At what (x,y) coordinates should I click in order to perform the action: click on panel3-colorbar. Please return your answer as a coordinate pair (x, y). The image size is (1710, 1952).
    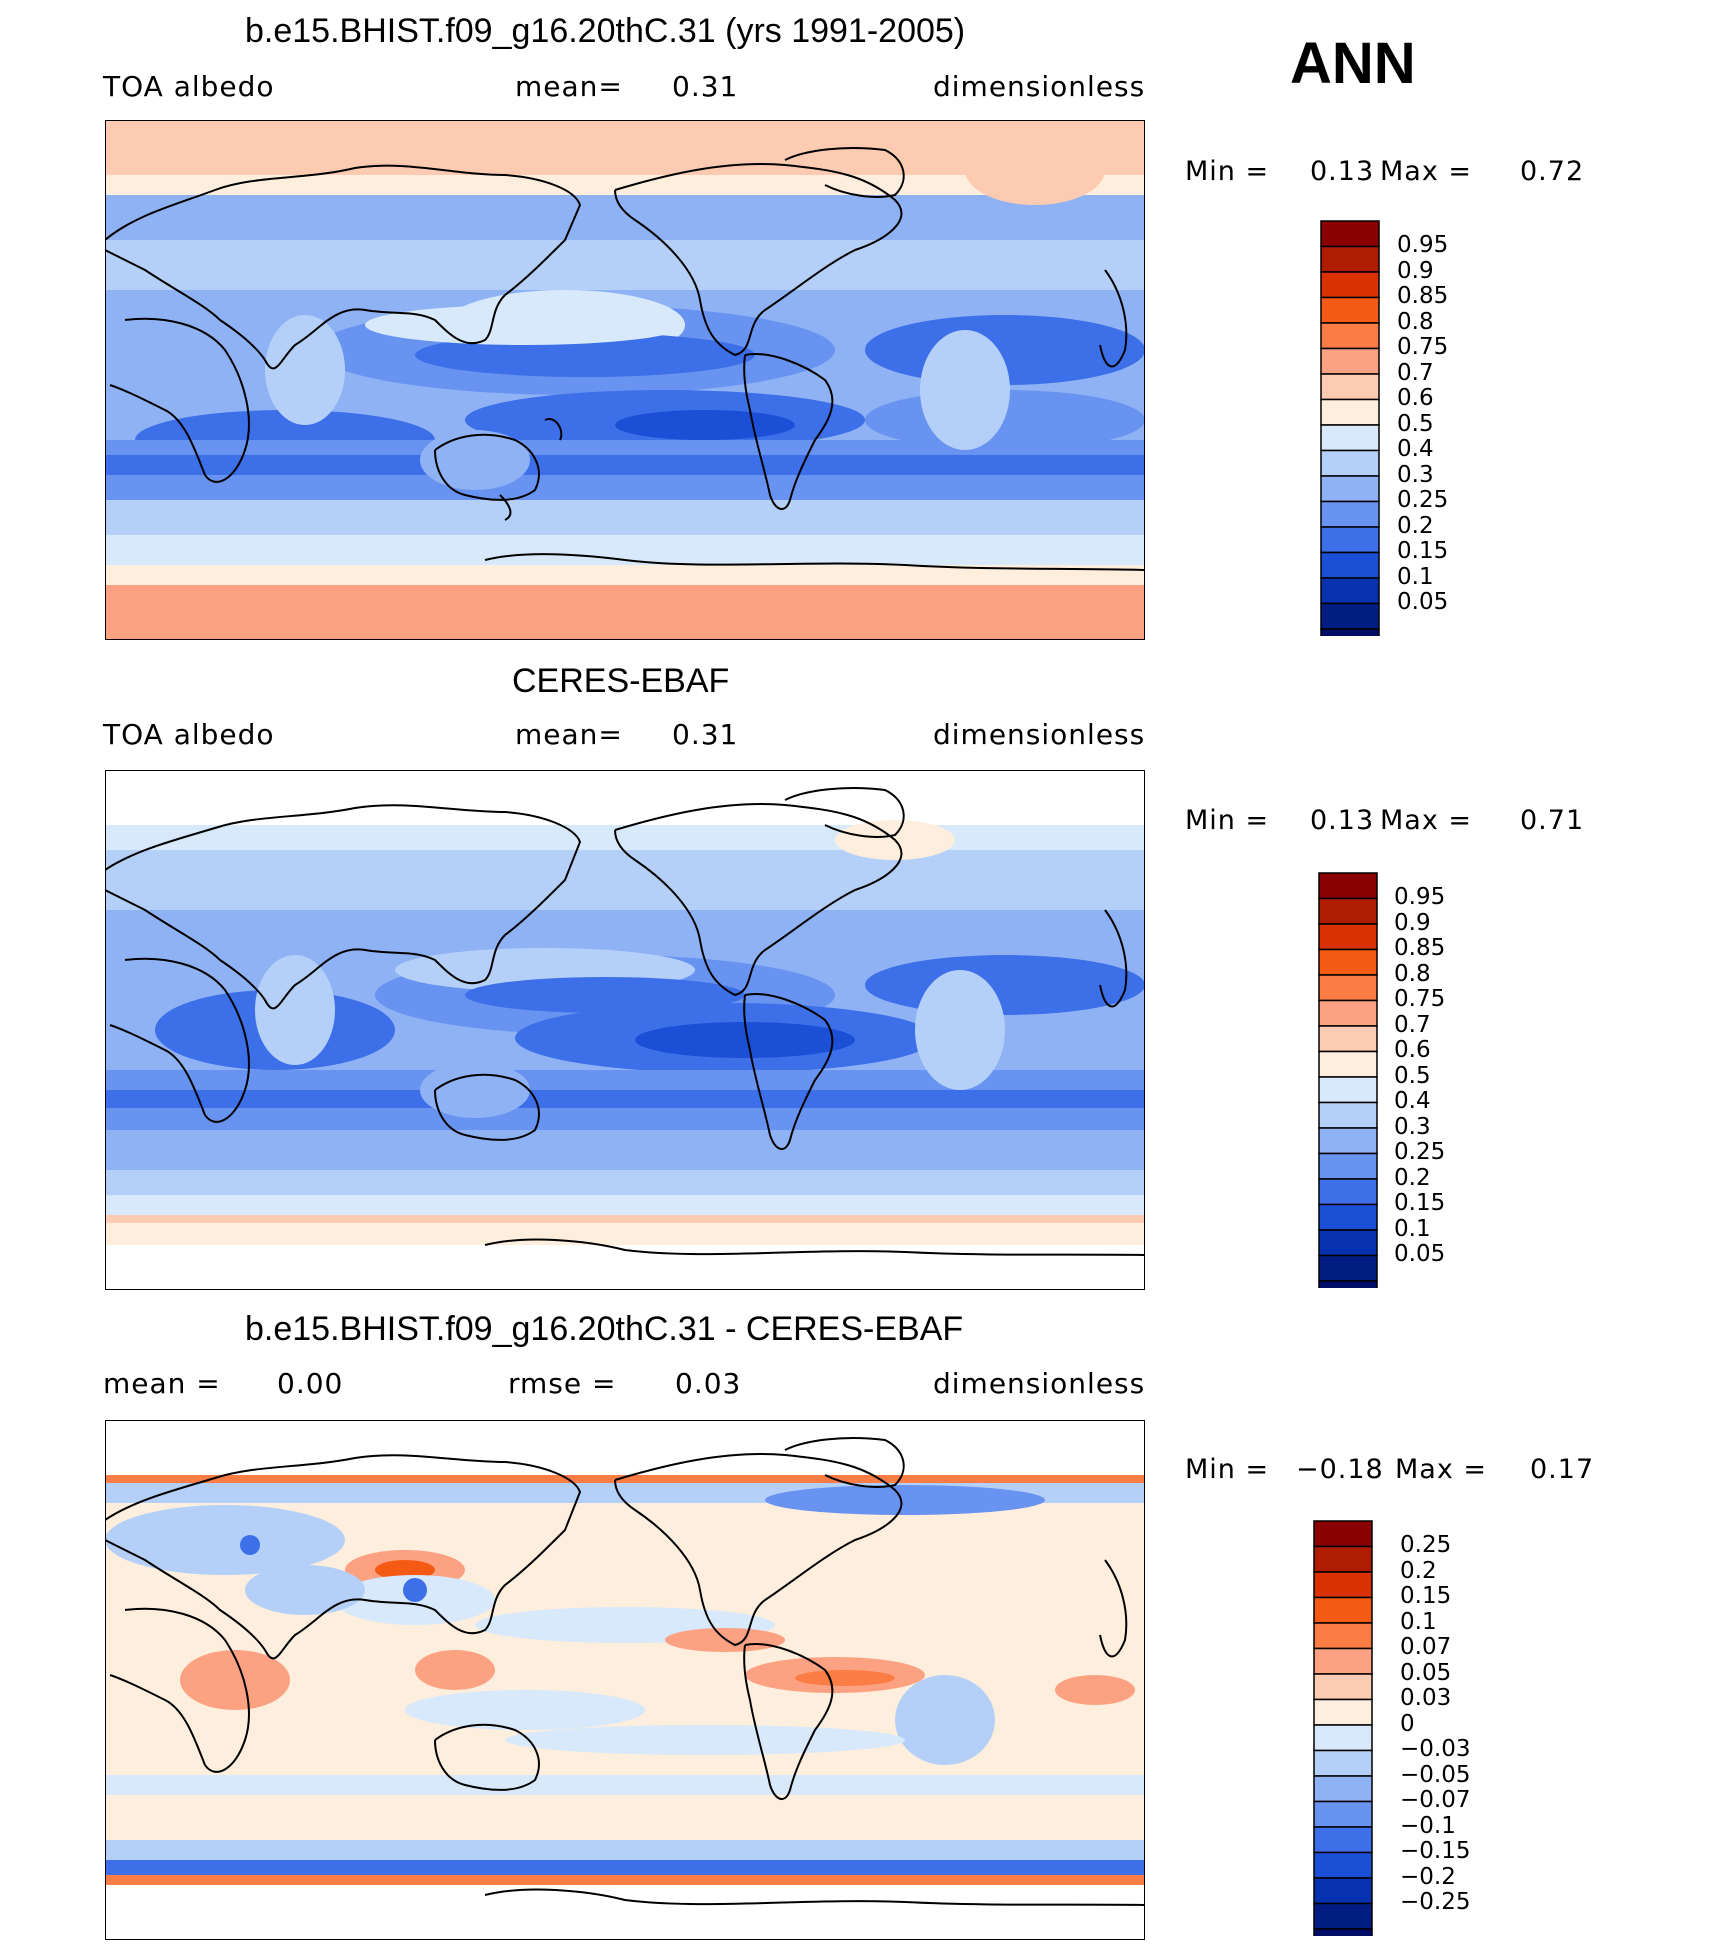
    Looking at the image, I should click on (1343, 1728).